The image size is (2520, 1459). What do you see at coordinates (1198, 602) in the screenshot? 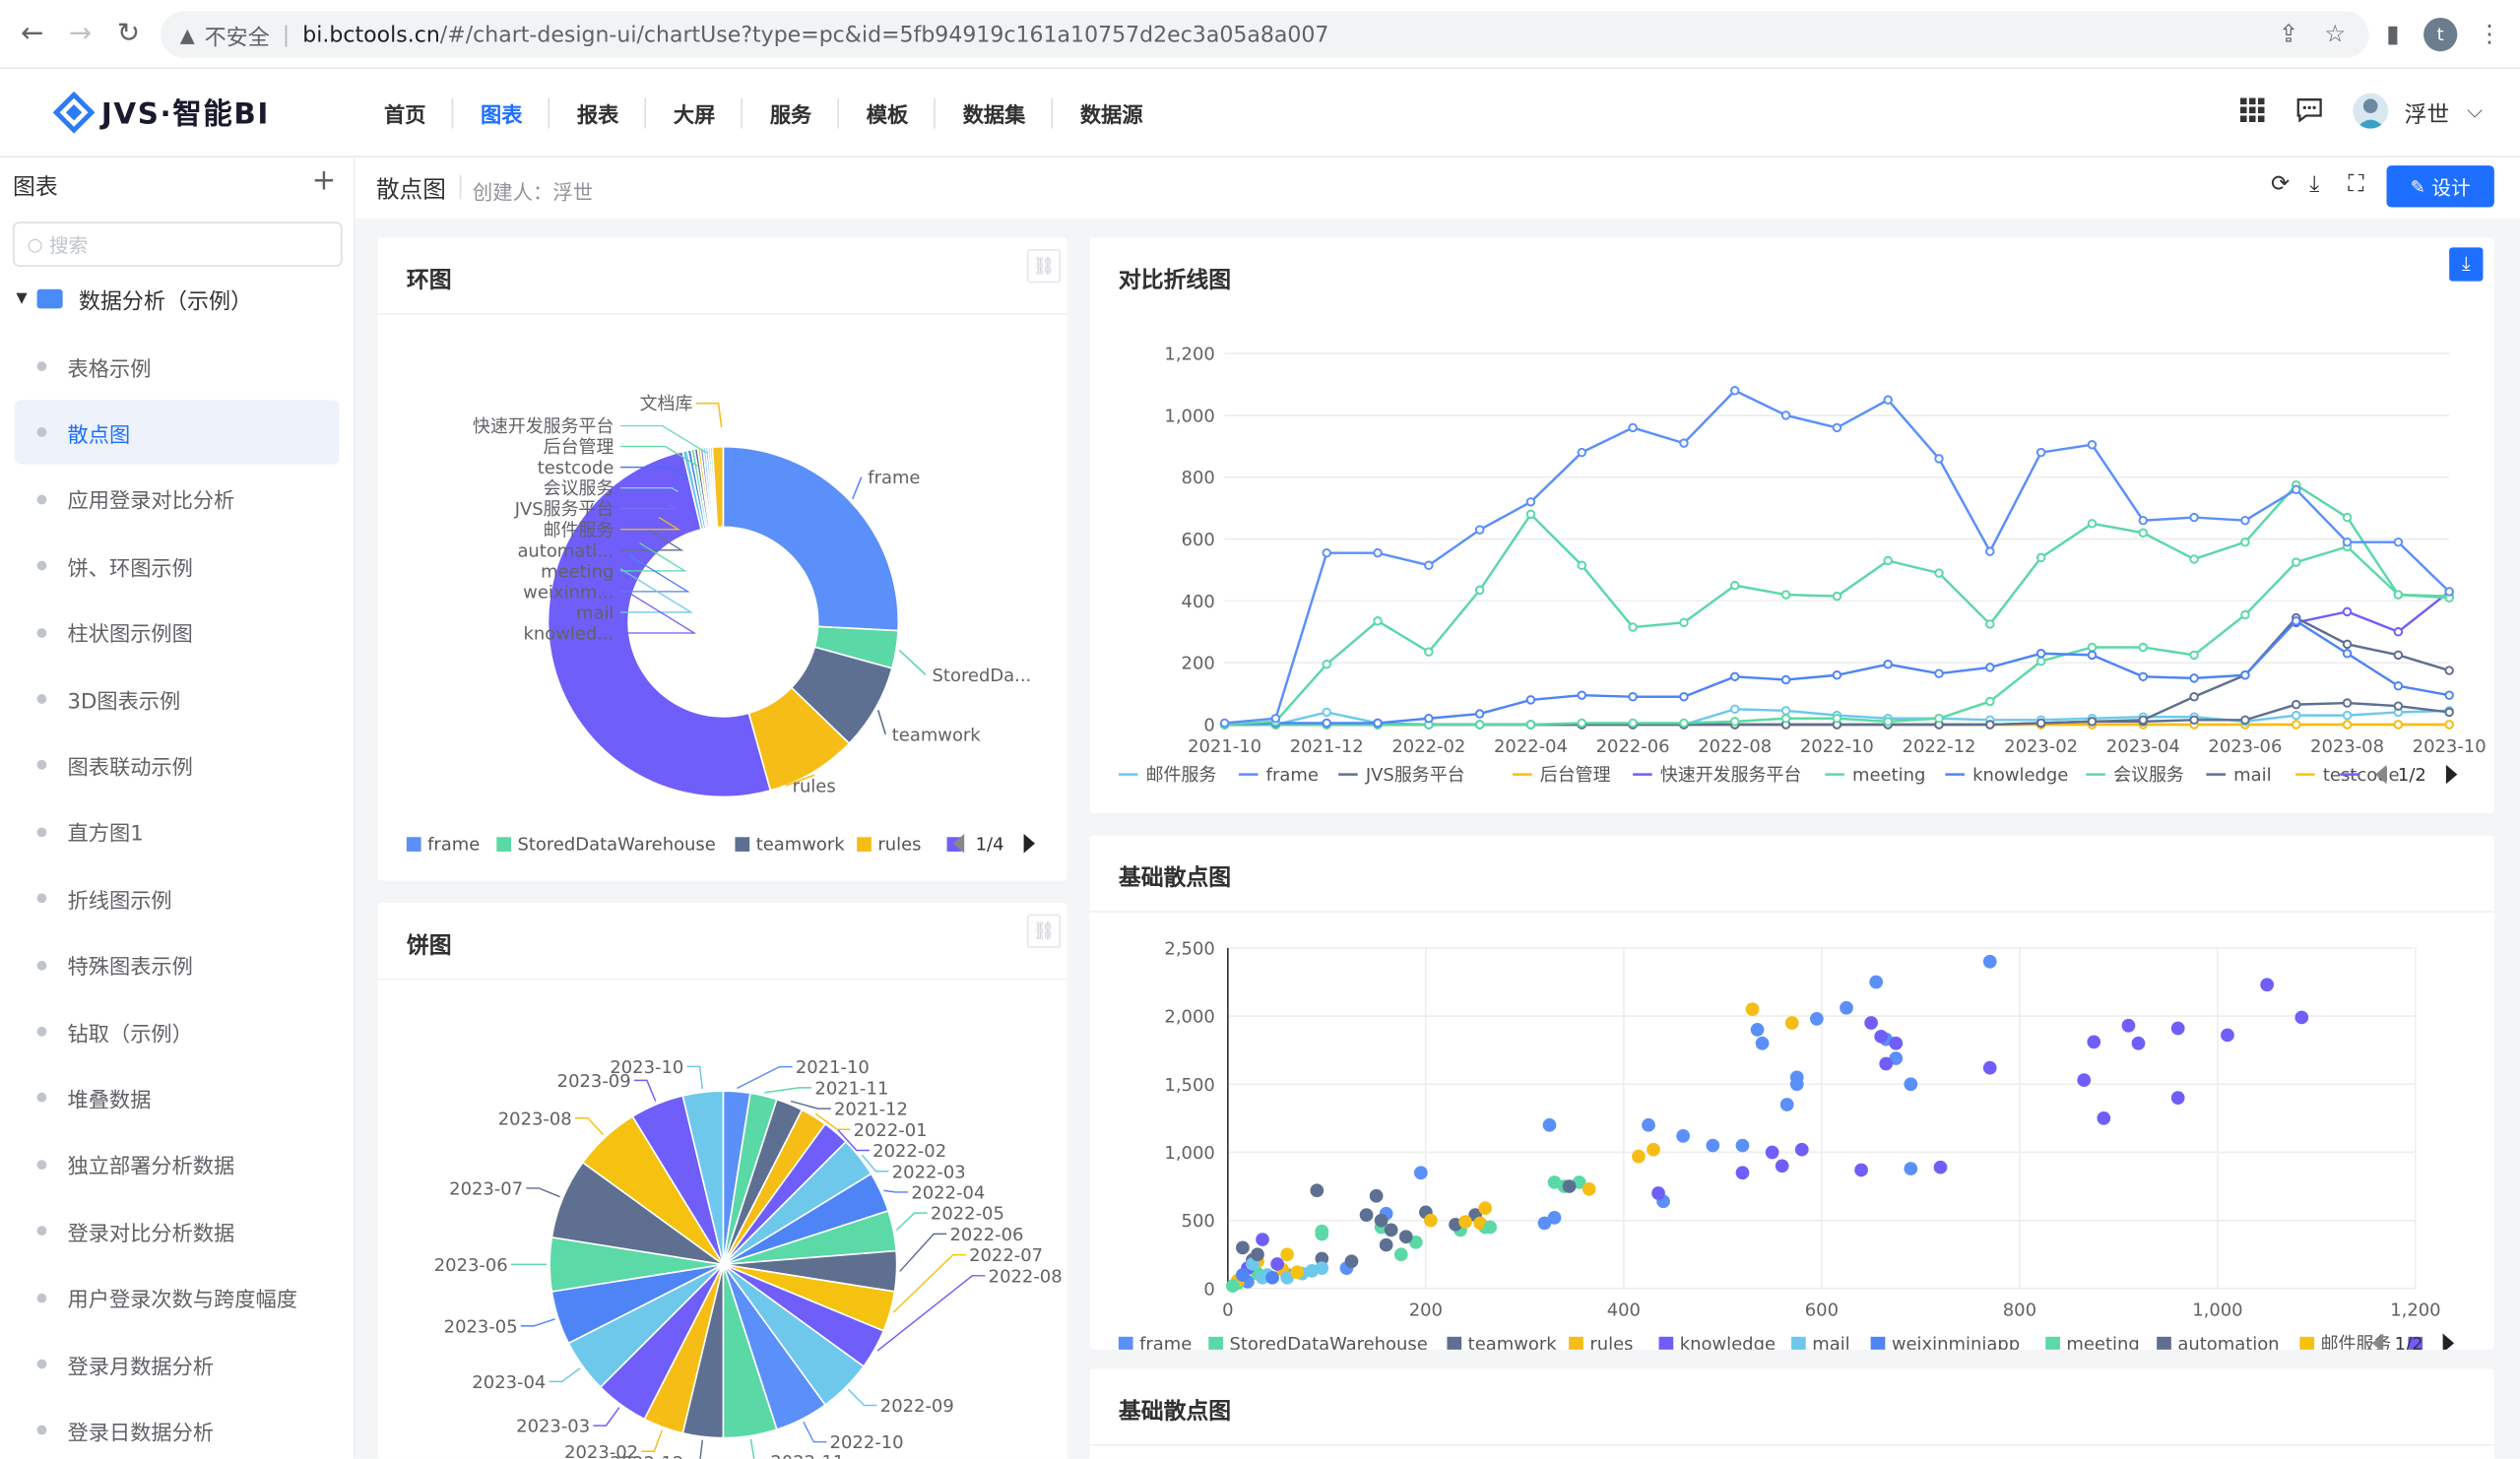
I see `y-tick-label: 400` at bounding box center [1198, 602].